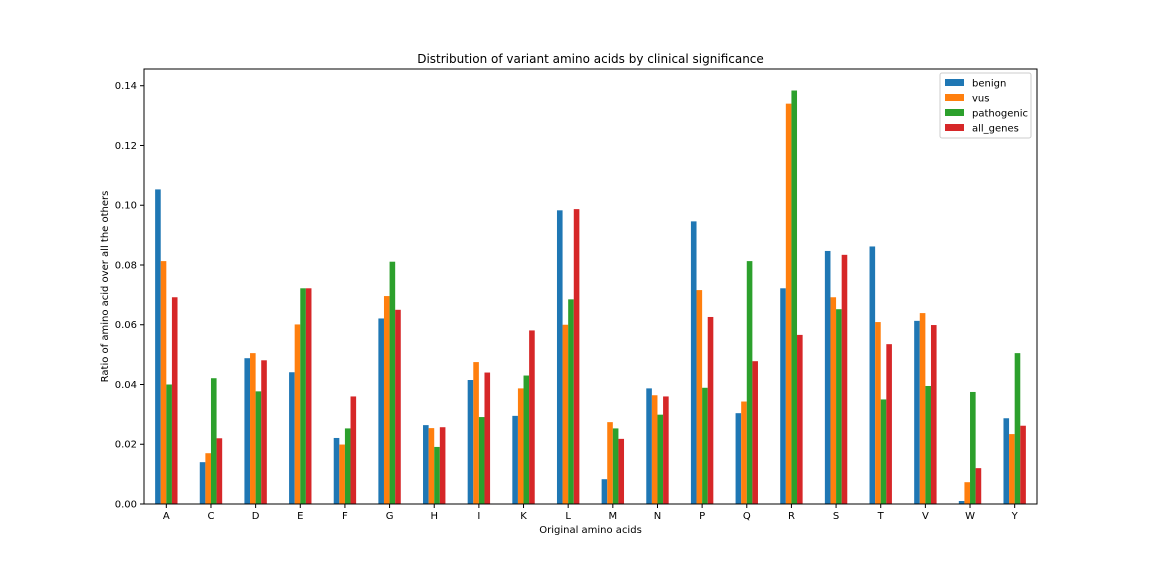 This screenshot has width=1152, height=576. What do you see at coordinates (487, 438) in the screenshot?
I see `bar-all_genes-I` at bounding box center [487, 438].